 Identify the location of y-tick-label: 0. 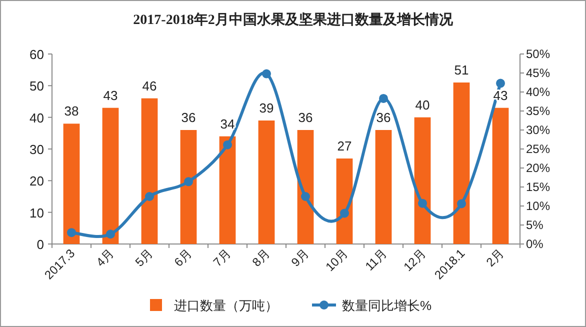
(40, 244).